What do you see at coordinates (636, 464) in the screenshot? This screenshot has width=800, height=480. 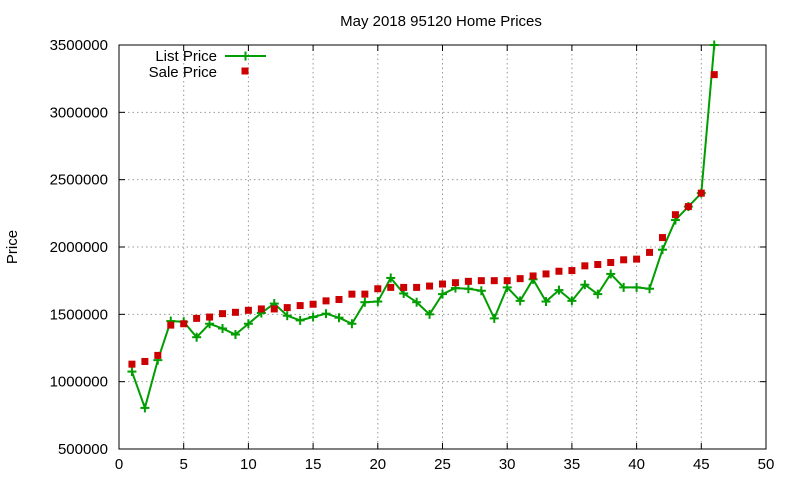 I see `x-tick-label: 40` at bounding box center [636, 464].